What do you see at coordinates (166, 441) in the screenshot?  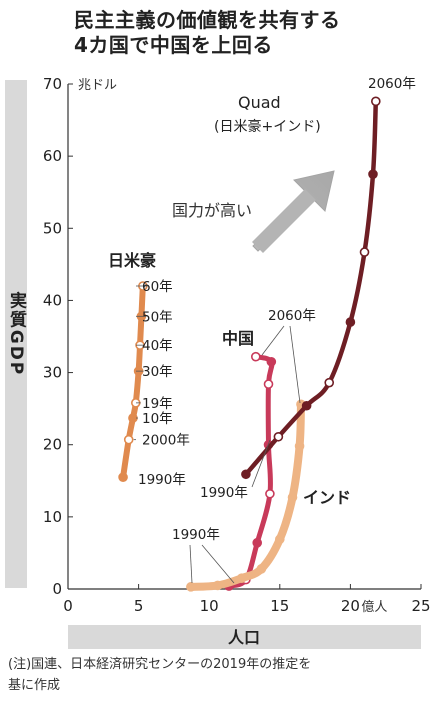 I see `year-label: 2000年` at bounding box center [166, 441].